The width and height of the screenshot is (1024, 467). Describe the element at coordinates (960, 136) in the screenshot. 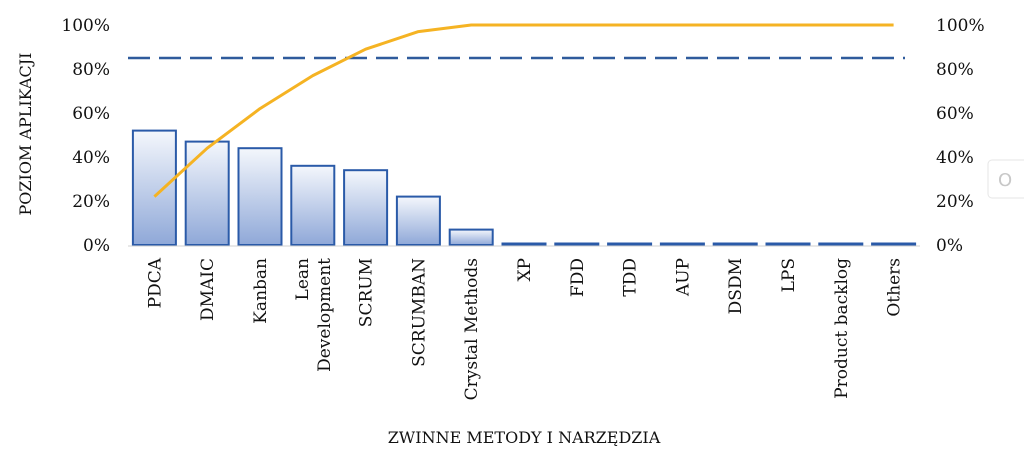

I see `y-axis-ticks-right: 0% 20% 40% 60% 80% 100%` at that location.